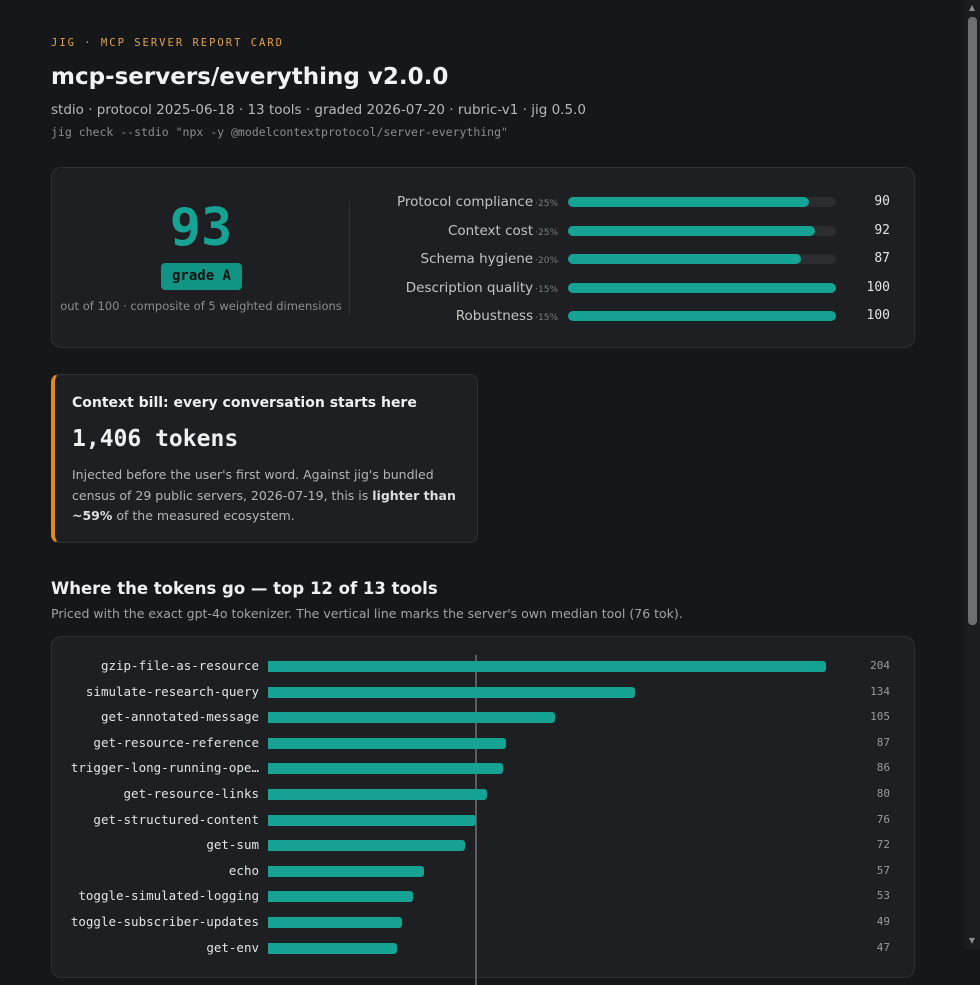  Describe the element at coordinates (168, 43) in the screenshot. I see `eyebrow: JIG · MCP SERVER REPORT CARD` at that location.